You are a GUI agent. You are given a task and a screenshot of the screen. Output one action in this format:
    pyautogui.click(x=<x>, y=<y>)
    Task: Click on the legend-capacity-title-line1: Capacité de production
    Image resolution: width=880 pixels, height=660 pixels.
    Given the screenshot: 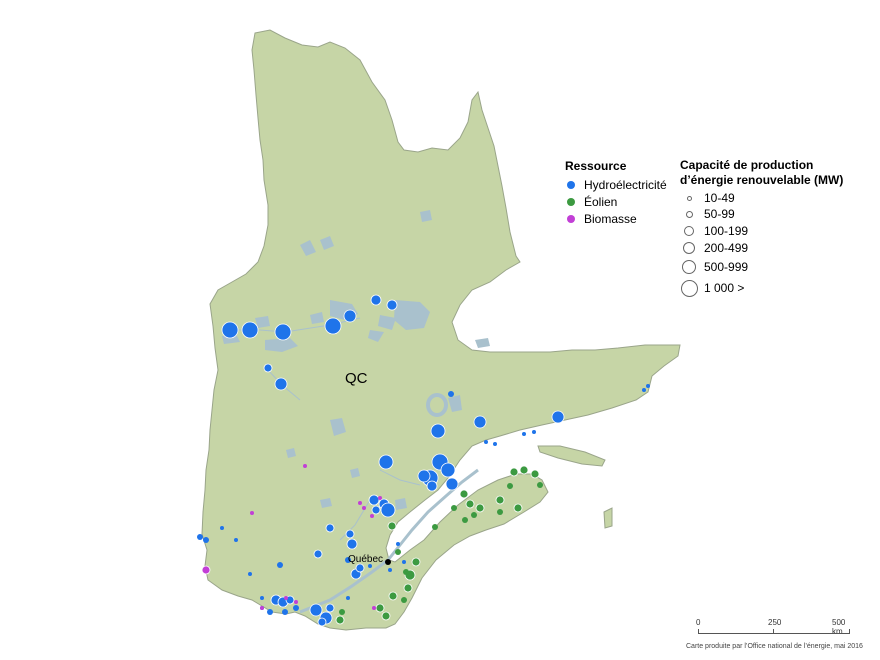 What is the action you would take?
    pyautogui.click(x=747, y=165)
    